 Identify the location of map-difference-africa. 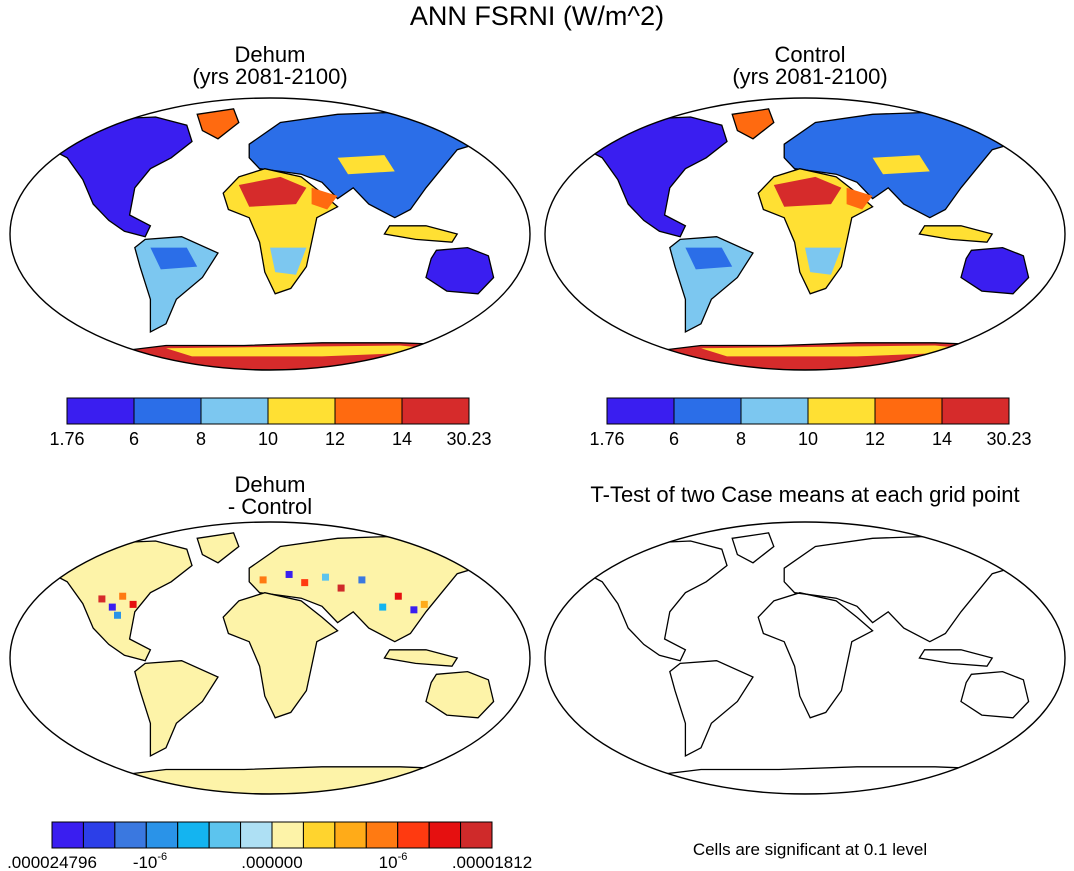
(280, 655).